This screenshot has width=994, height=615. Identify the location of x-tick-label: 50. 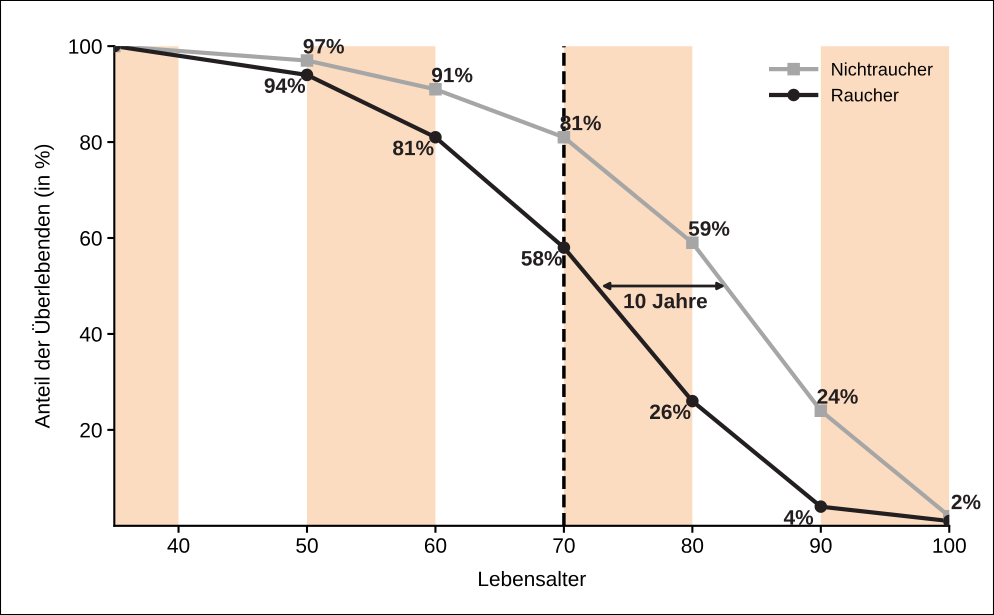
(307, 545).